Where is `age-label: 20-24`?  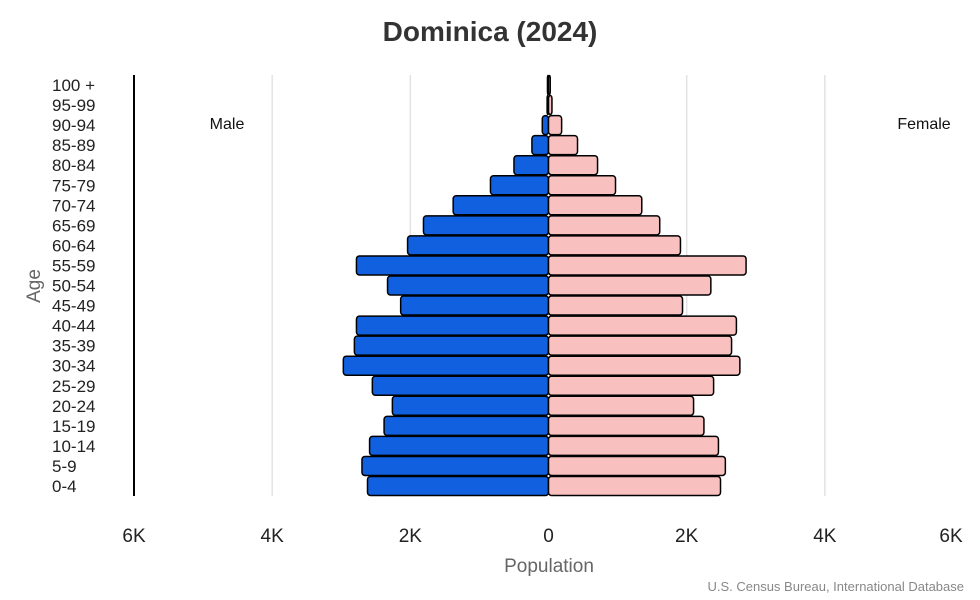
age-label: 20-24 is located at coordinates (73, 406).